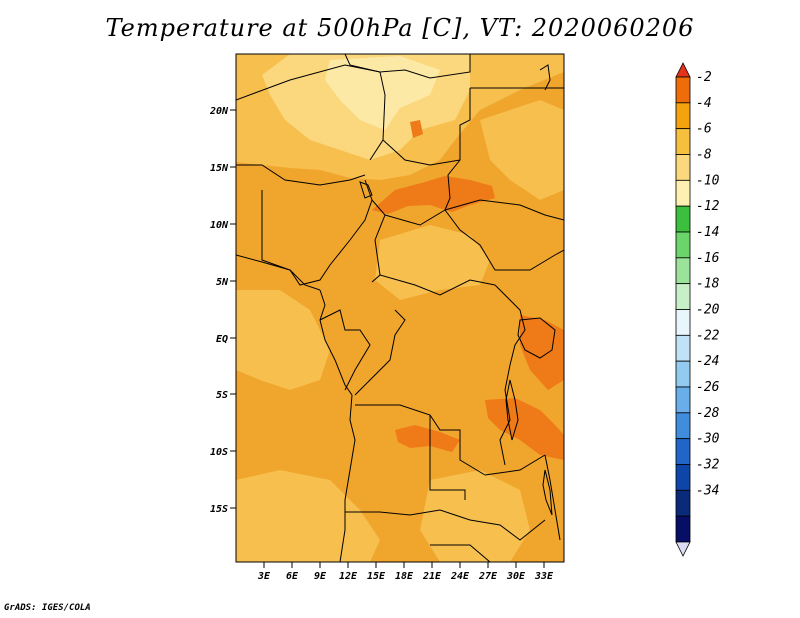 This screenshot has height=618, width=800. Describe the element at coordinates (264, 576) in the screenshot. I see `lon-tick-label: 3E` at that location.